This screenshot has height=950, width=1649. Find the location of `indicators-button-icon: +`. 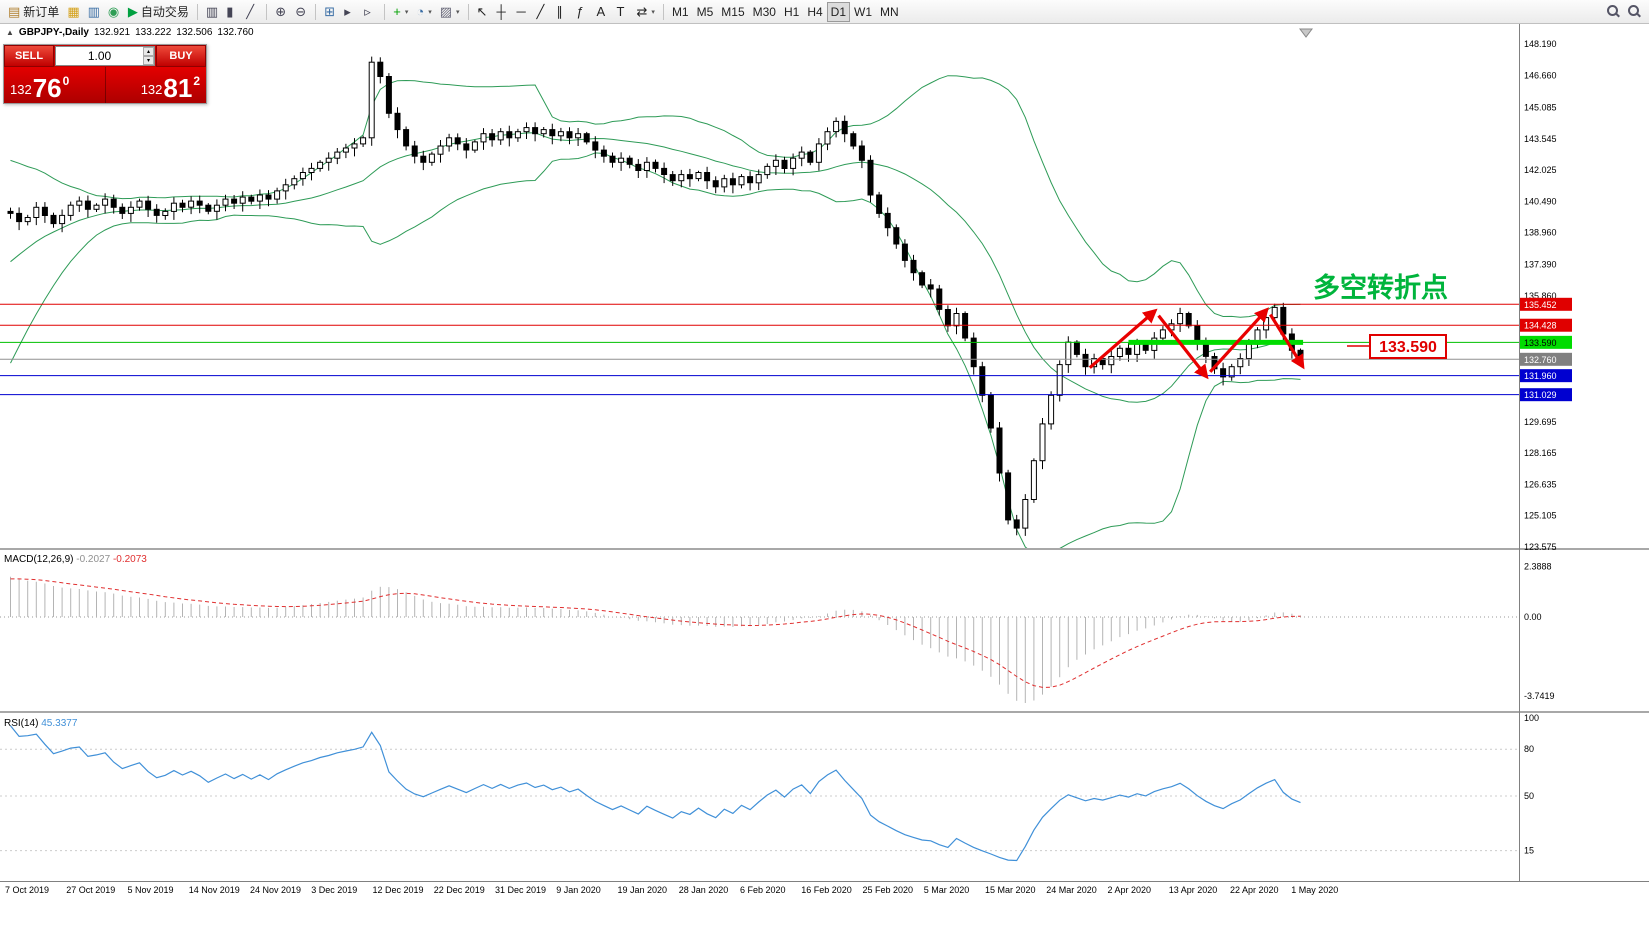

indicators-button-icon: + is located at coordinates (397, 11).